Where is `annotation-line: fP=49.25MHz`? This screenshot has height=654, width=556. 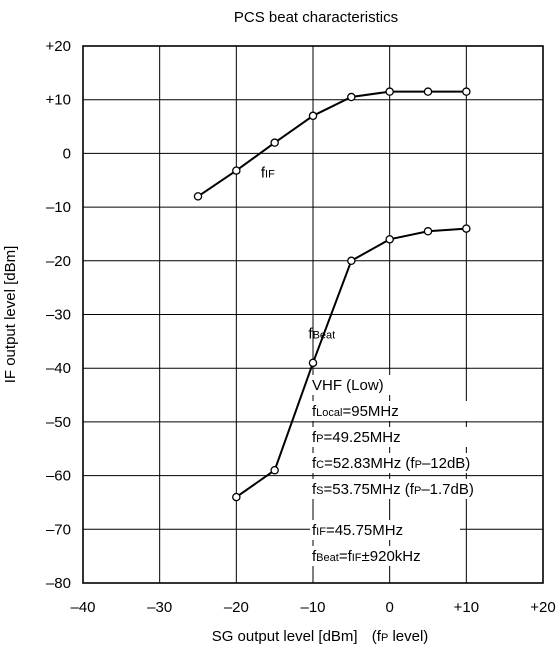
annotation-line: fP=49.25MHz is located at coordinates (356, 437).